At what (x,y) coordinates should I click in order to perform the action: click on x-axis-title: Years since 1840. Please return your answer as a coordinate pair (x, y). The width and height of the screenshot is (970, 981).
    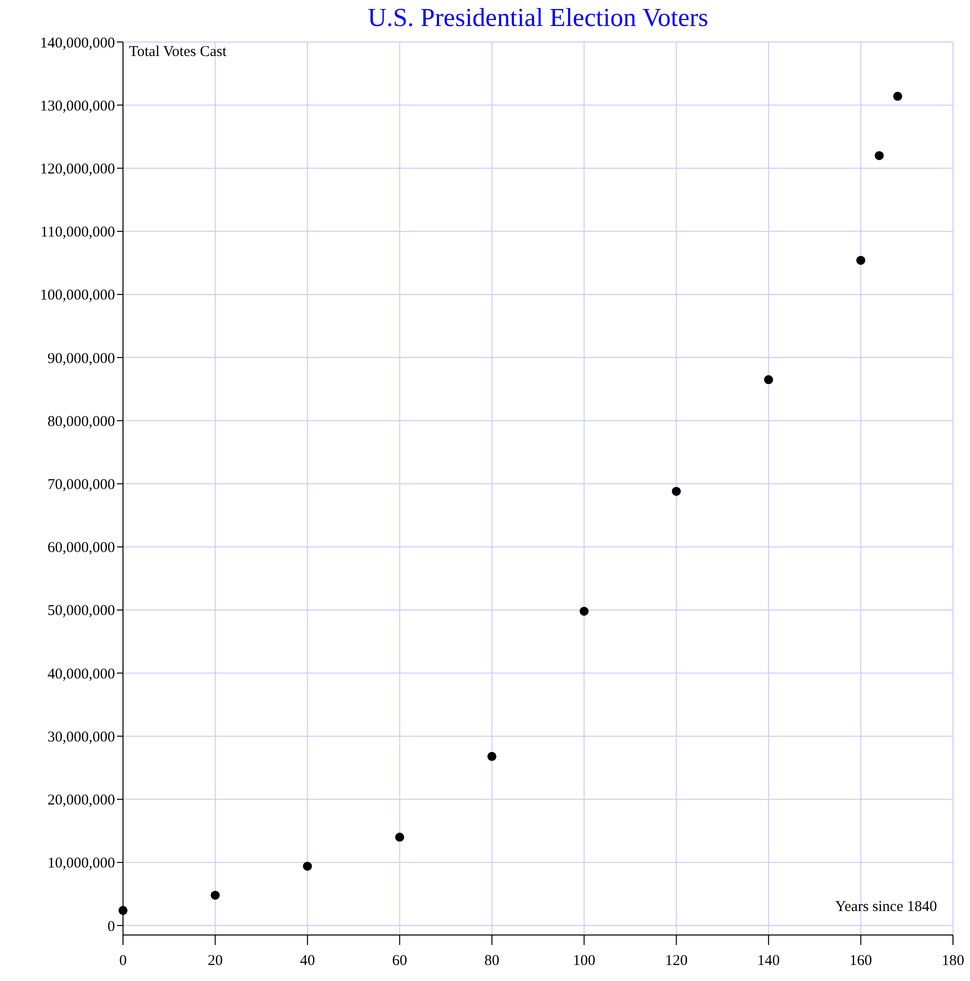
    Looking at the image, I should click on (886, 907).